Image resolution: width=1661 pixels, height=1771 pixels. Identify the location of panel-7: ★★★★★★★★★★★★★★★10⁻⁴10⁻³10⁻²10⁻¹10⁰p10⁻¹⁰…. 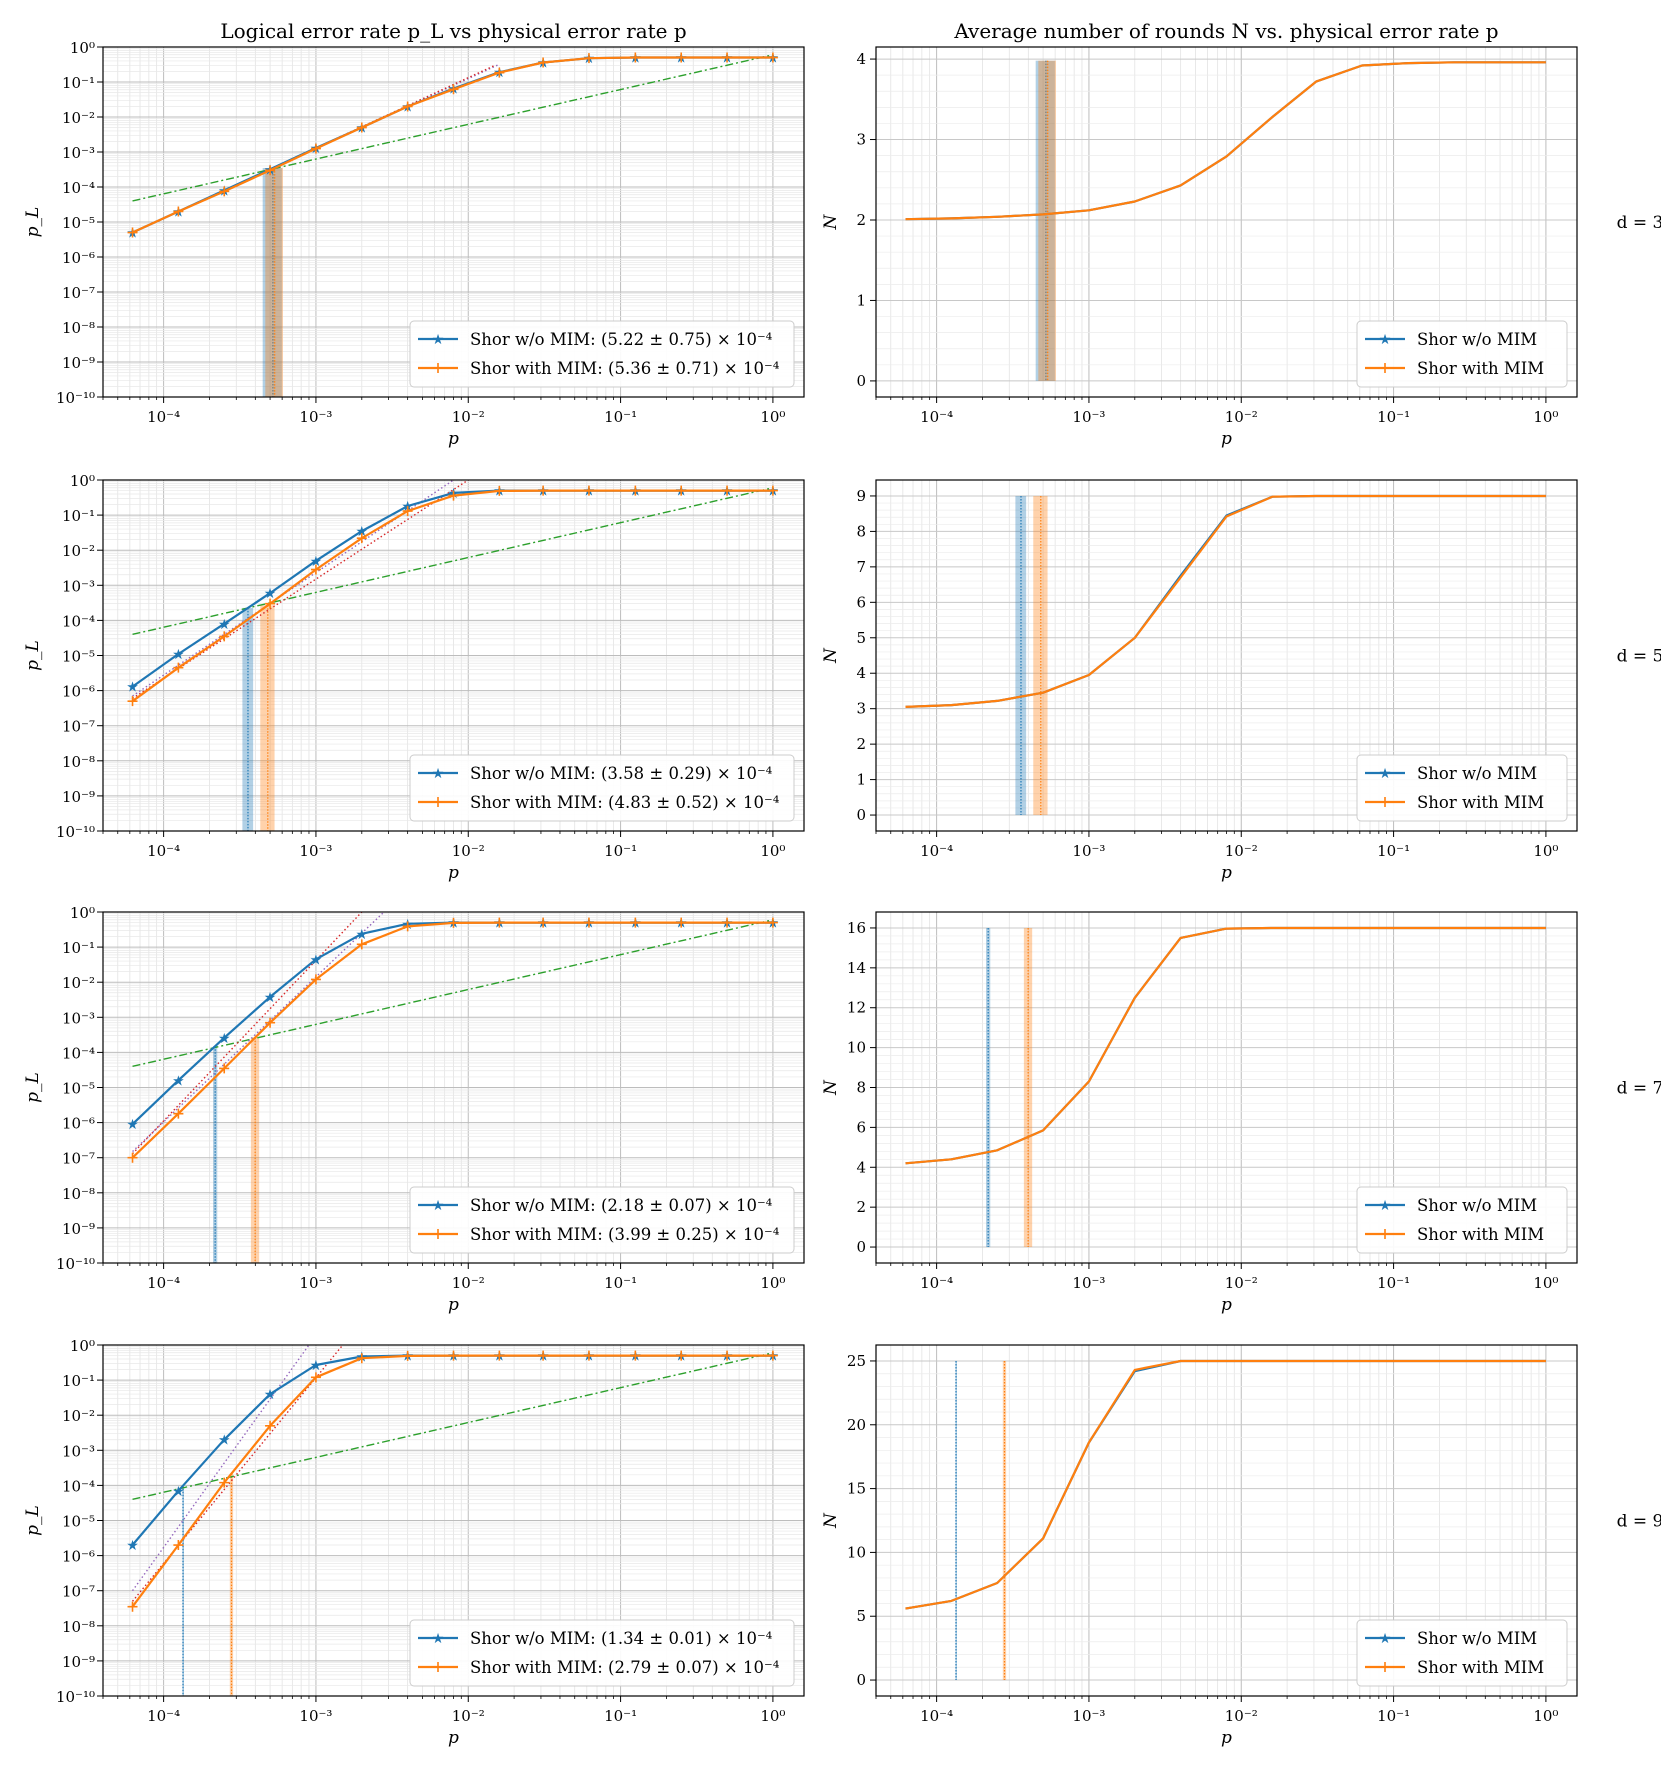
(414, 1542).